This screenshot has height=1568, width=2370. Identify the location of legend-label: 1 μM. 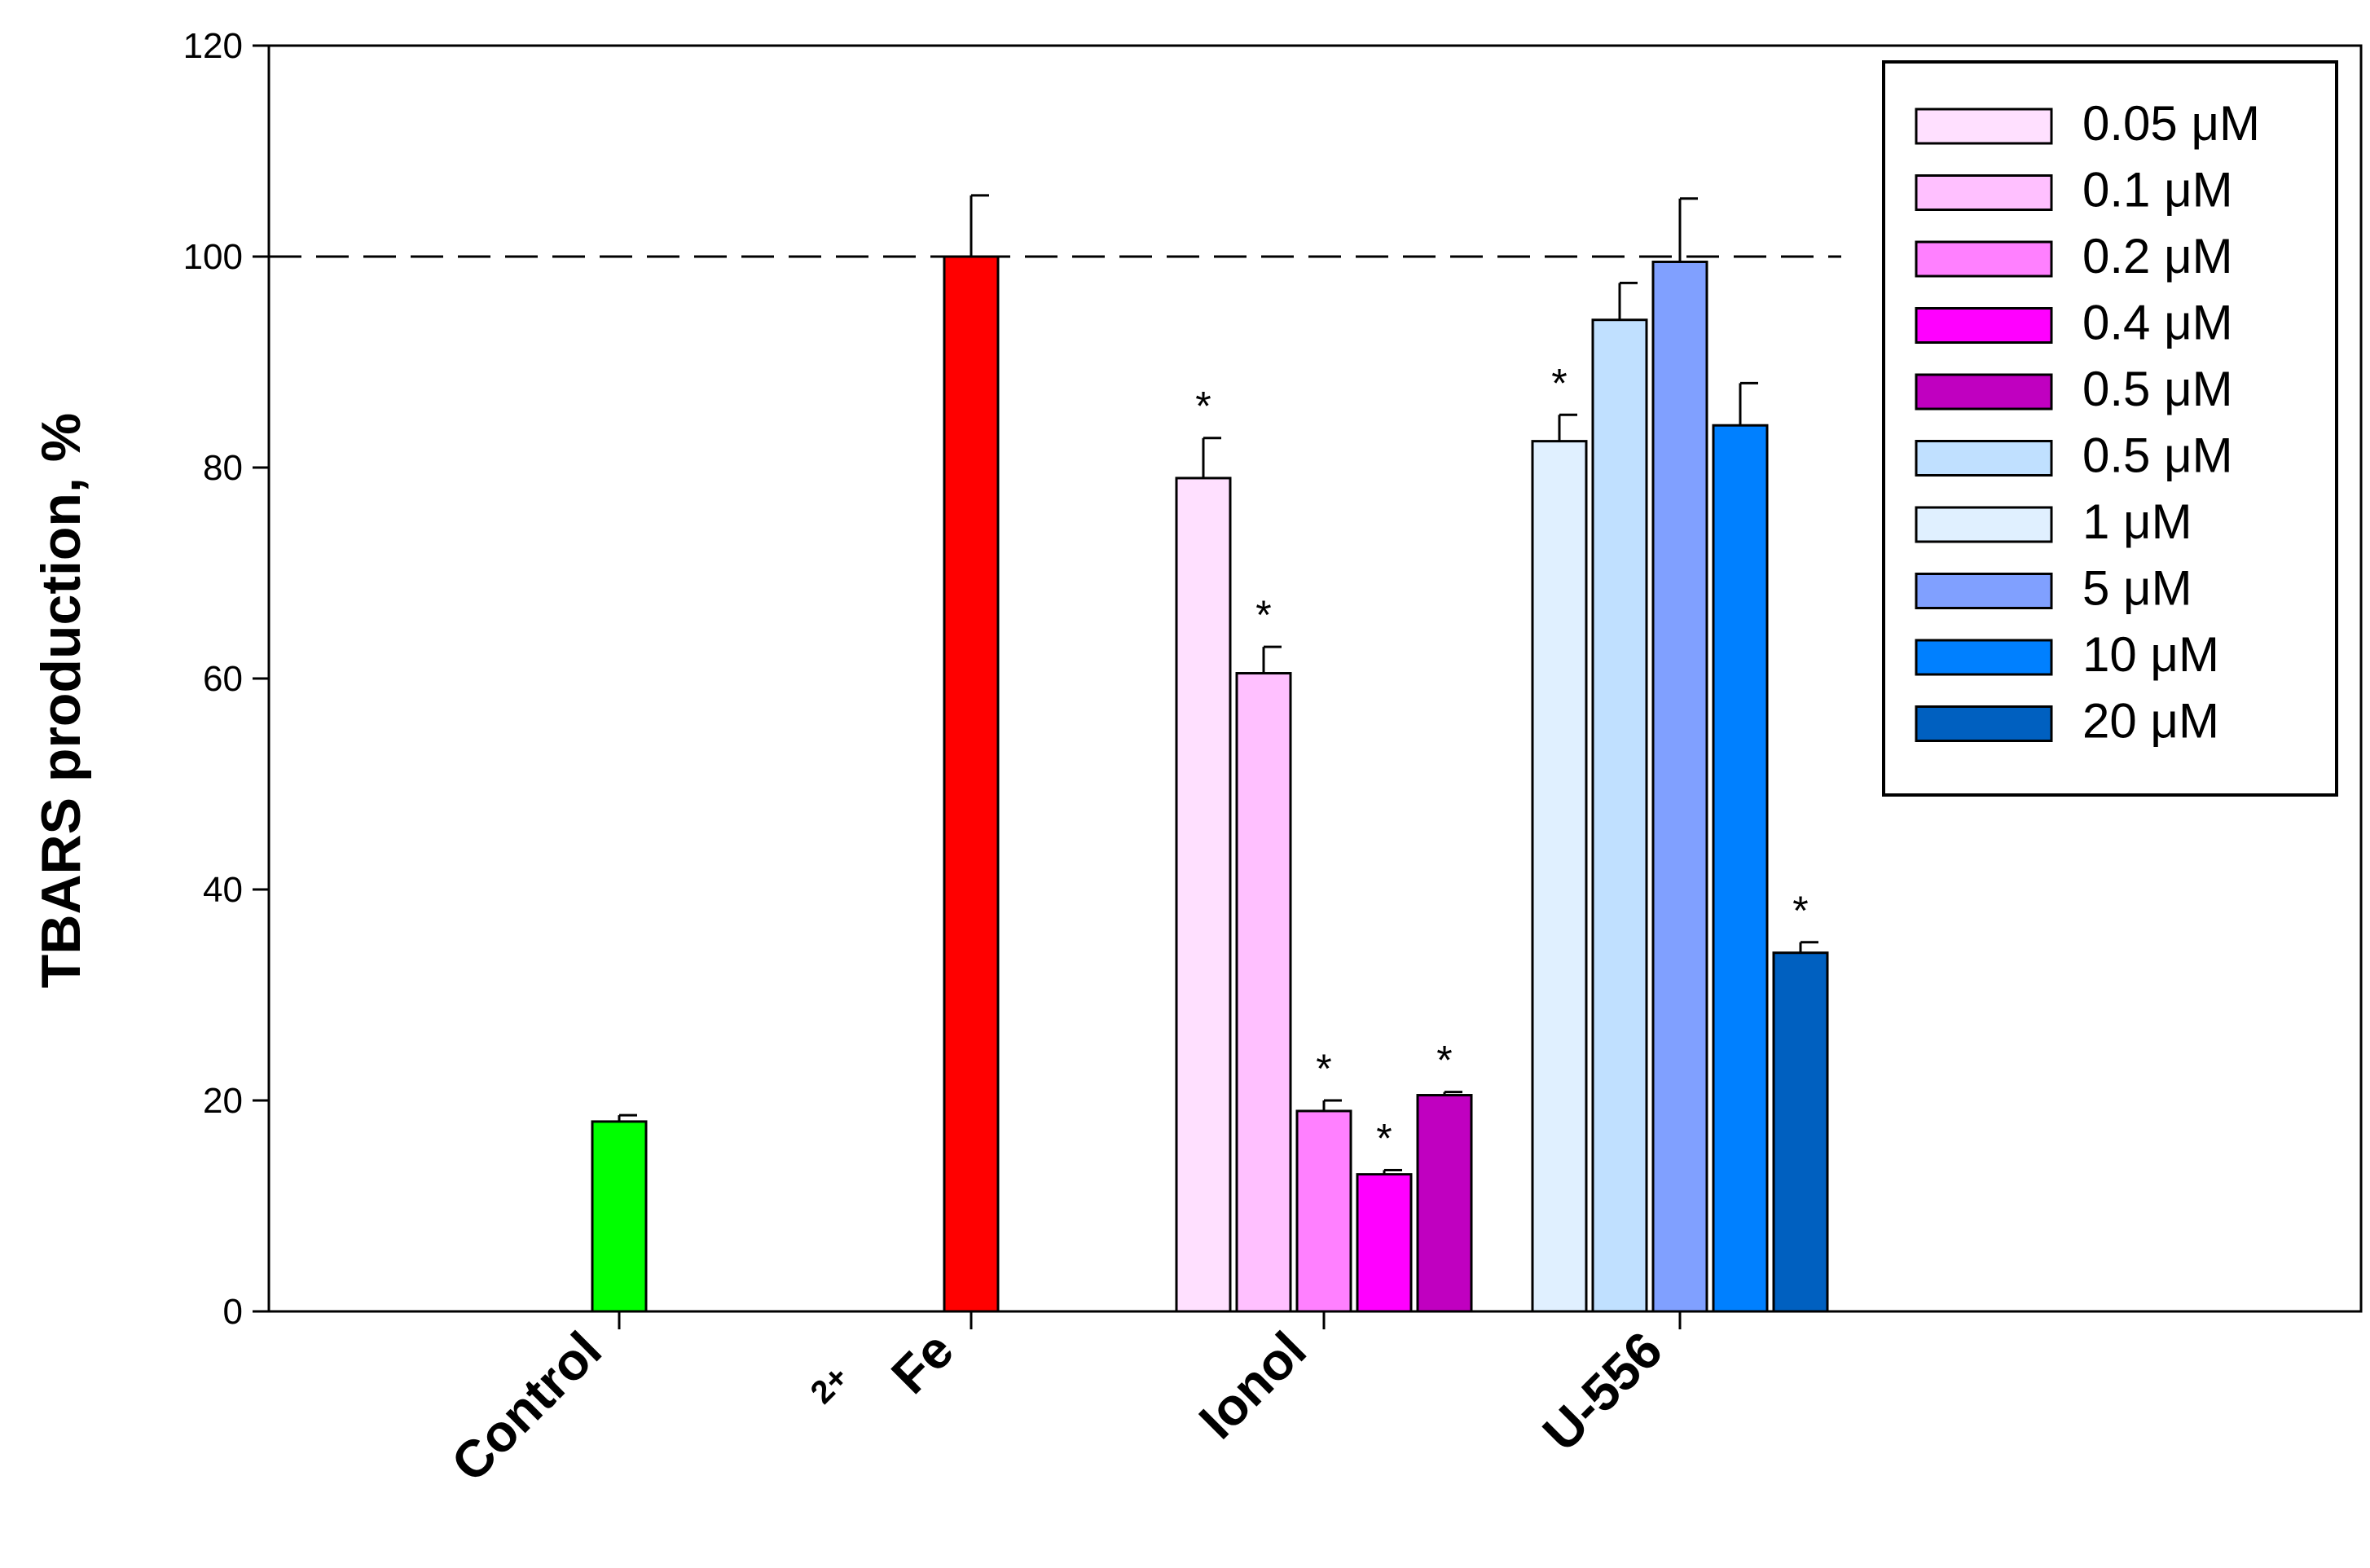
(2137, 521).